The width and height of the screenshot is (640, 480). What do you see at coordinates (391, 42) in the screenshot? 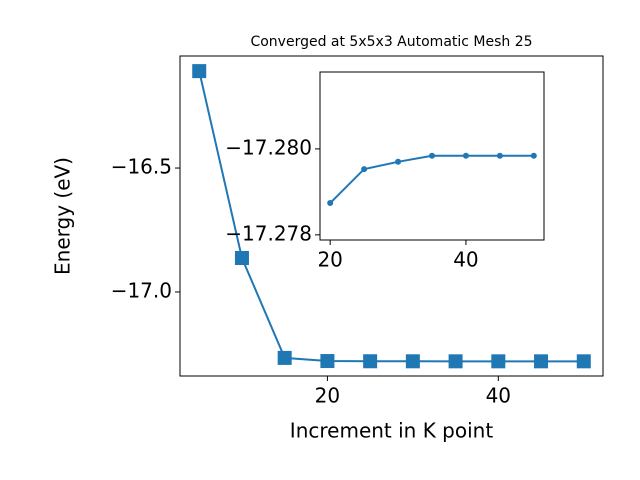
I see `chart-title: Converged at 5x5x3 Automatic Mesh 25` at bounding box center [391, 42].